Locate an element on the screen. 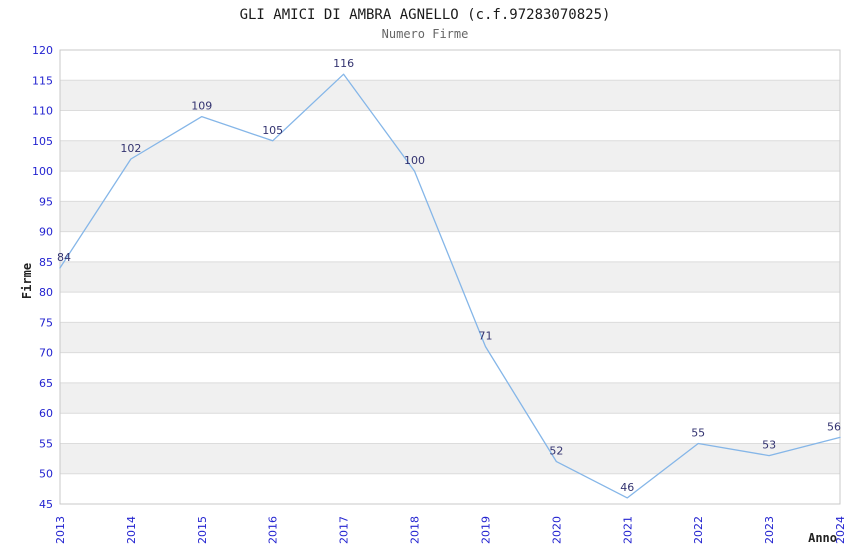  y-axis-tick-labels: 45 50 55 60 65 70 75 80 85 90 95 100 105 110 115 120 is located at coordinates (42, 277).